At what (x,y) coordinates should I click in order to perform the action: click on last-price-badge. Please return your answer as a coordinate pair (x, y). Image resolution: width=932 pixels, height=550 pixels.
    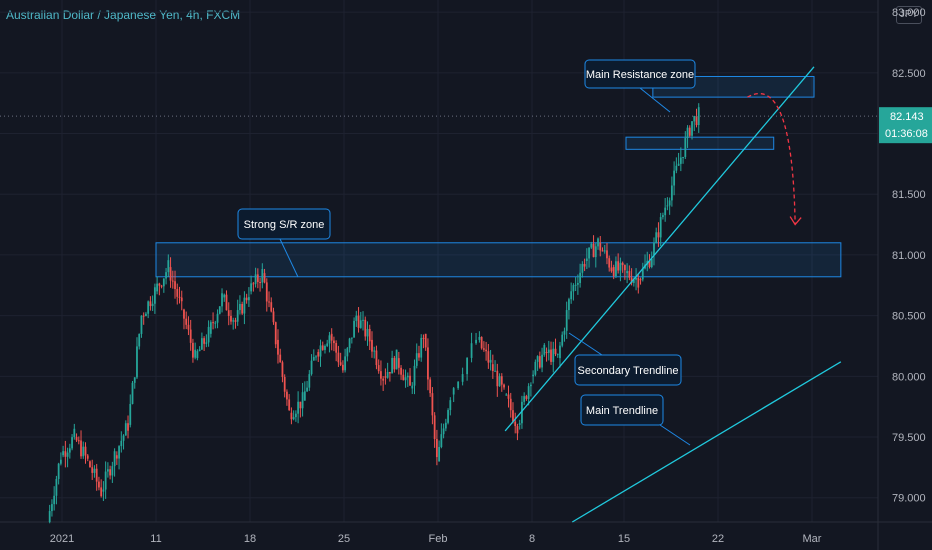
    Looking at the image, I should click on (905, 125).